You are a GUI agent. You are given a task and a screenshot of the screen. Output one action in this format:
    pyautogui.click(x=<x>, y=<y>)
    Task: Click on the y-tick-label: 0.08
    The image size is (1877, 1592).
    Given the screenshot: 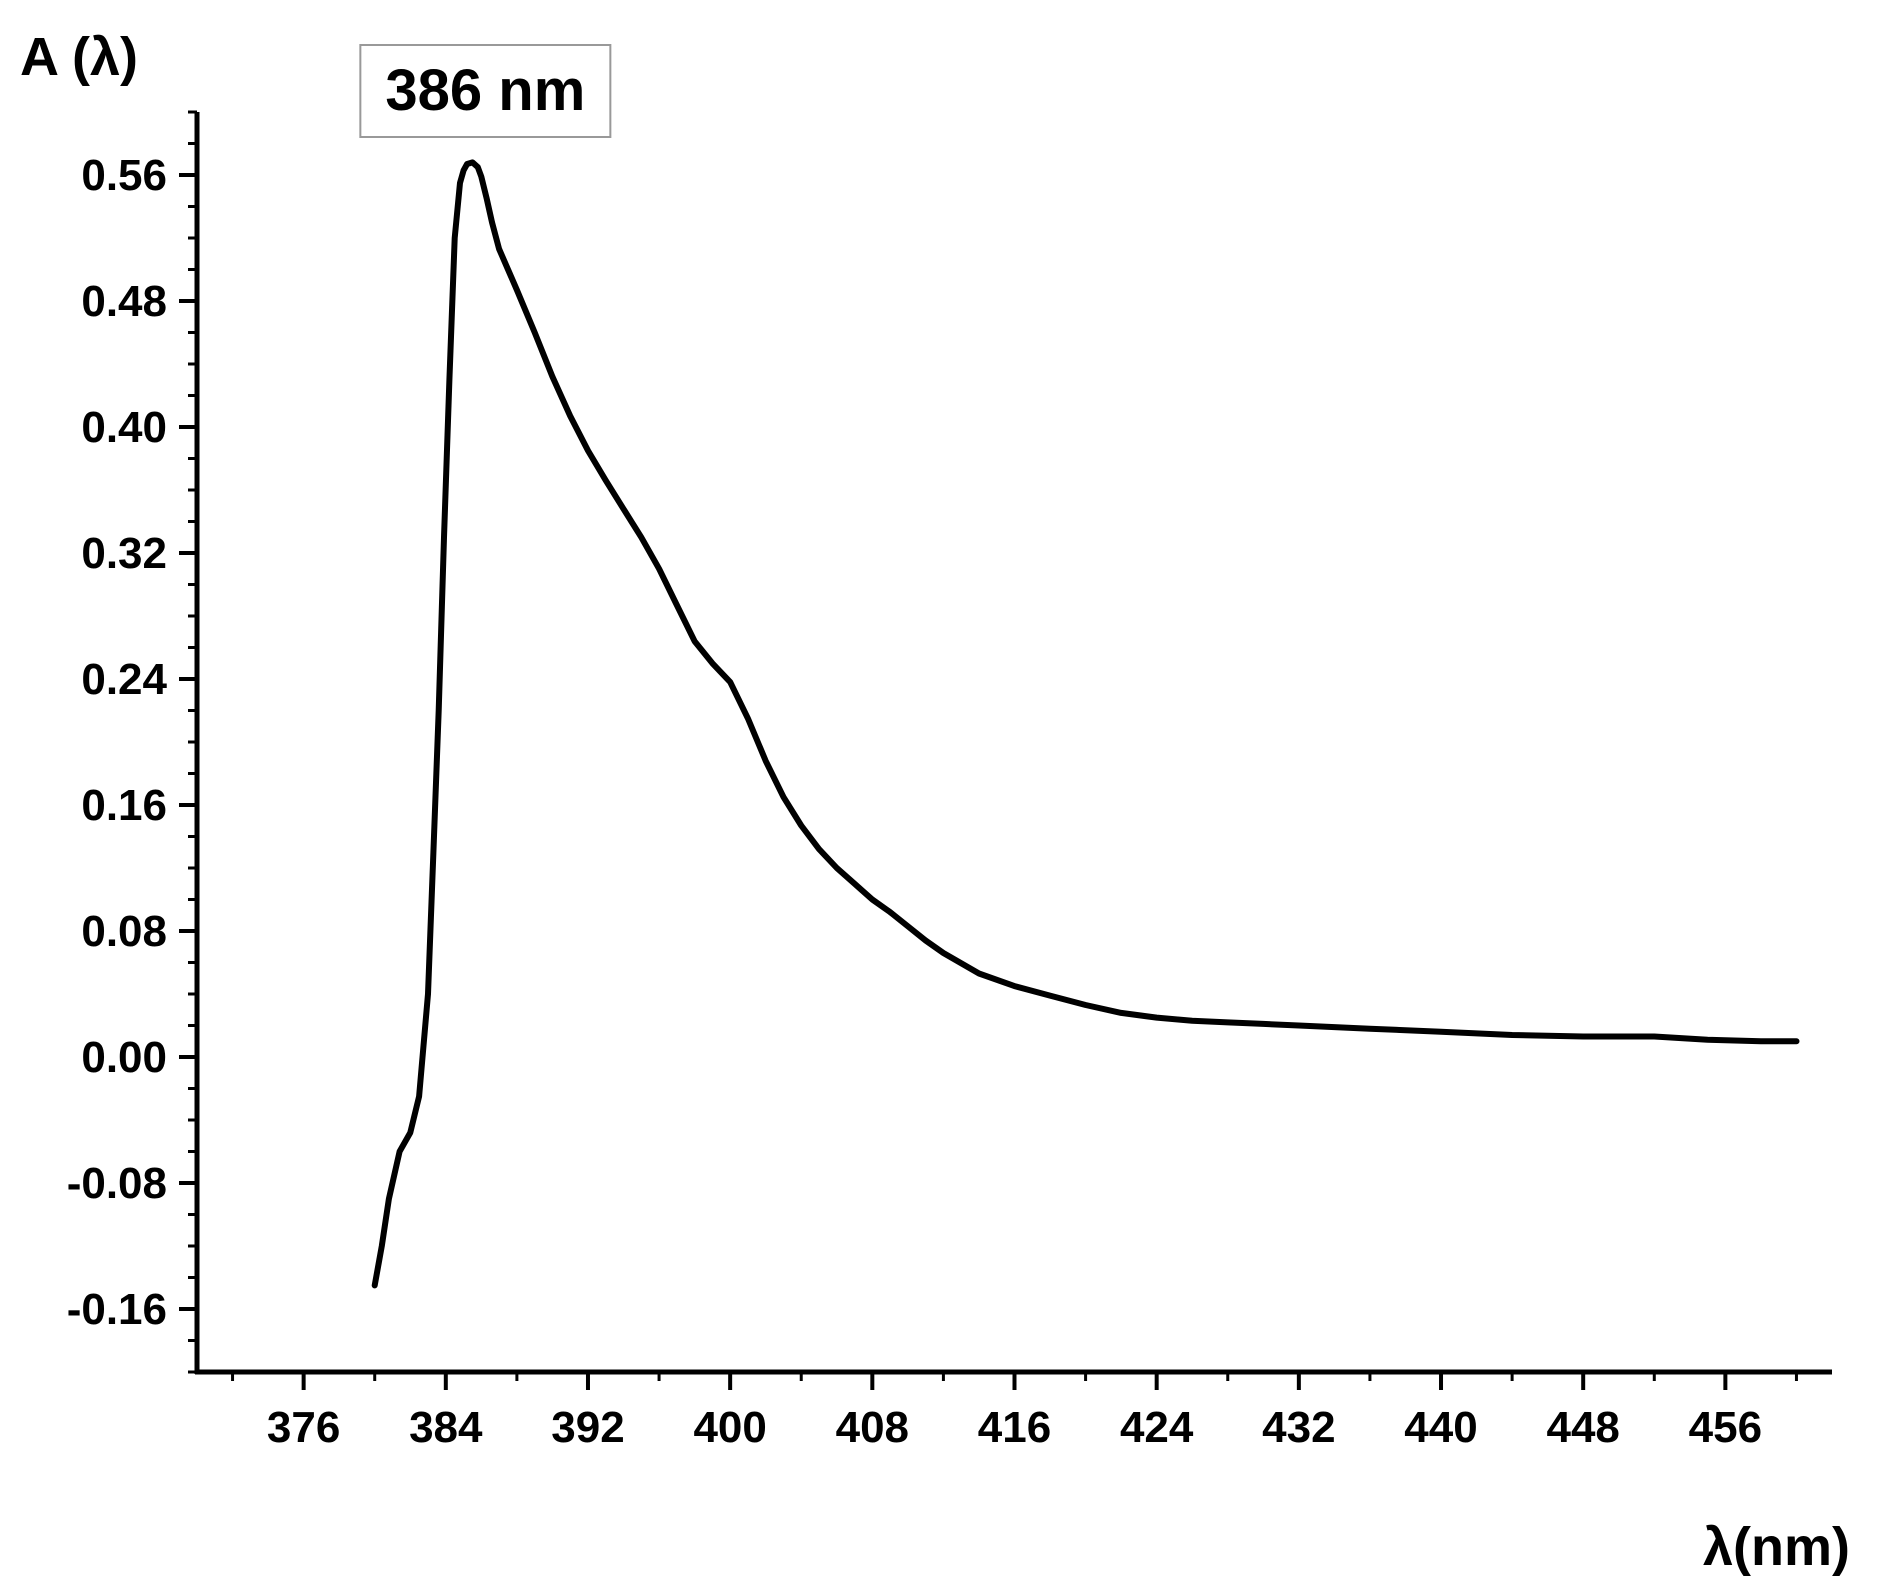 What is the action you would take?
    pyautogui.click(x=124, y=931)
    